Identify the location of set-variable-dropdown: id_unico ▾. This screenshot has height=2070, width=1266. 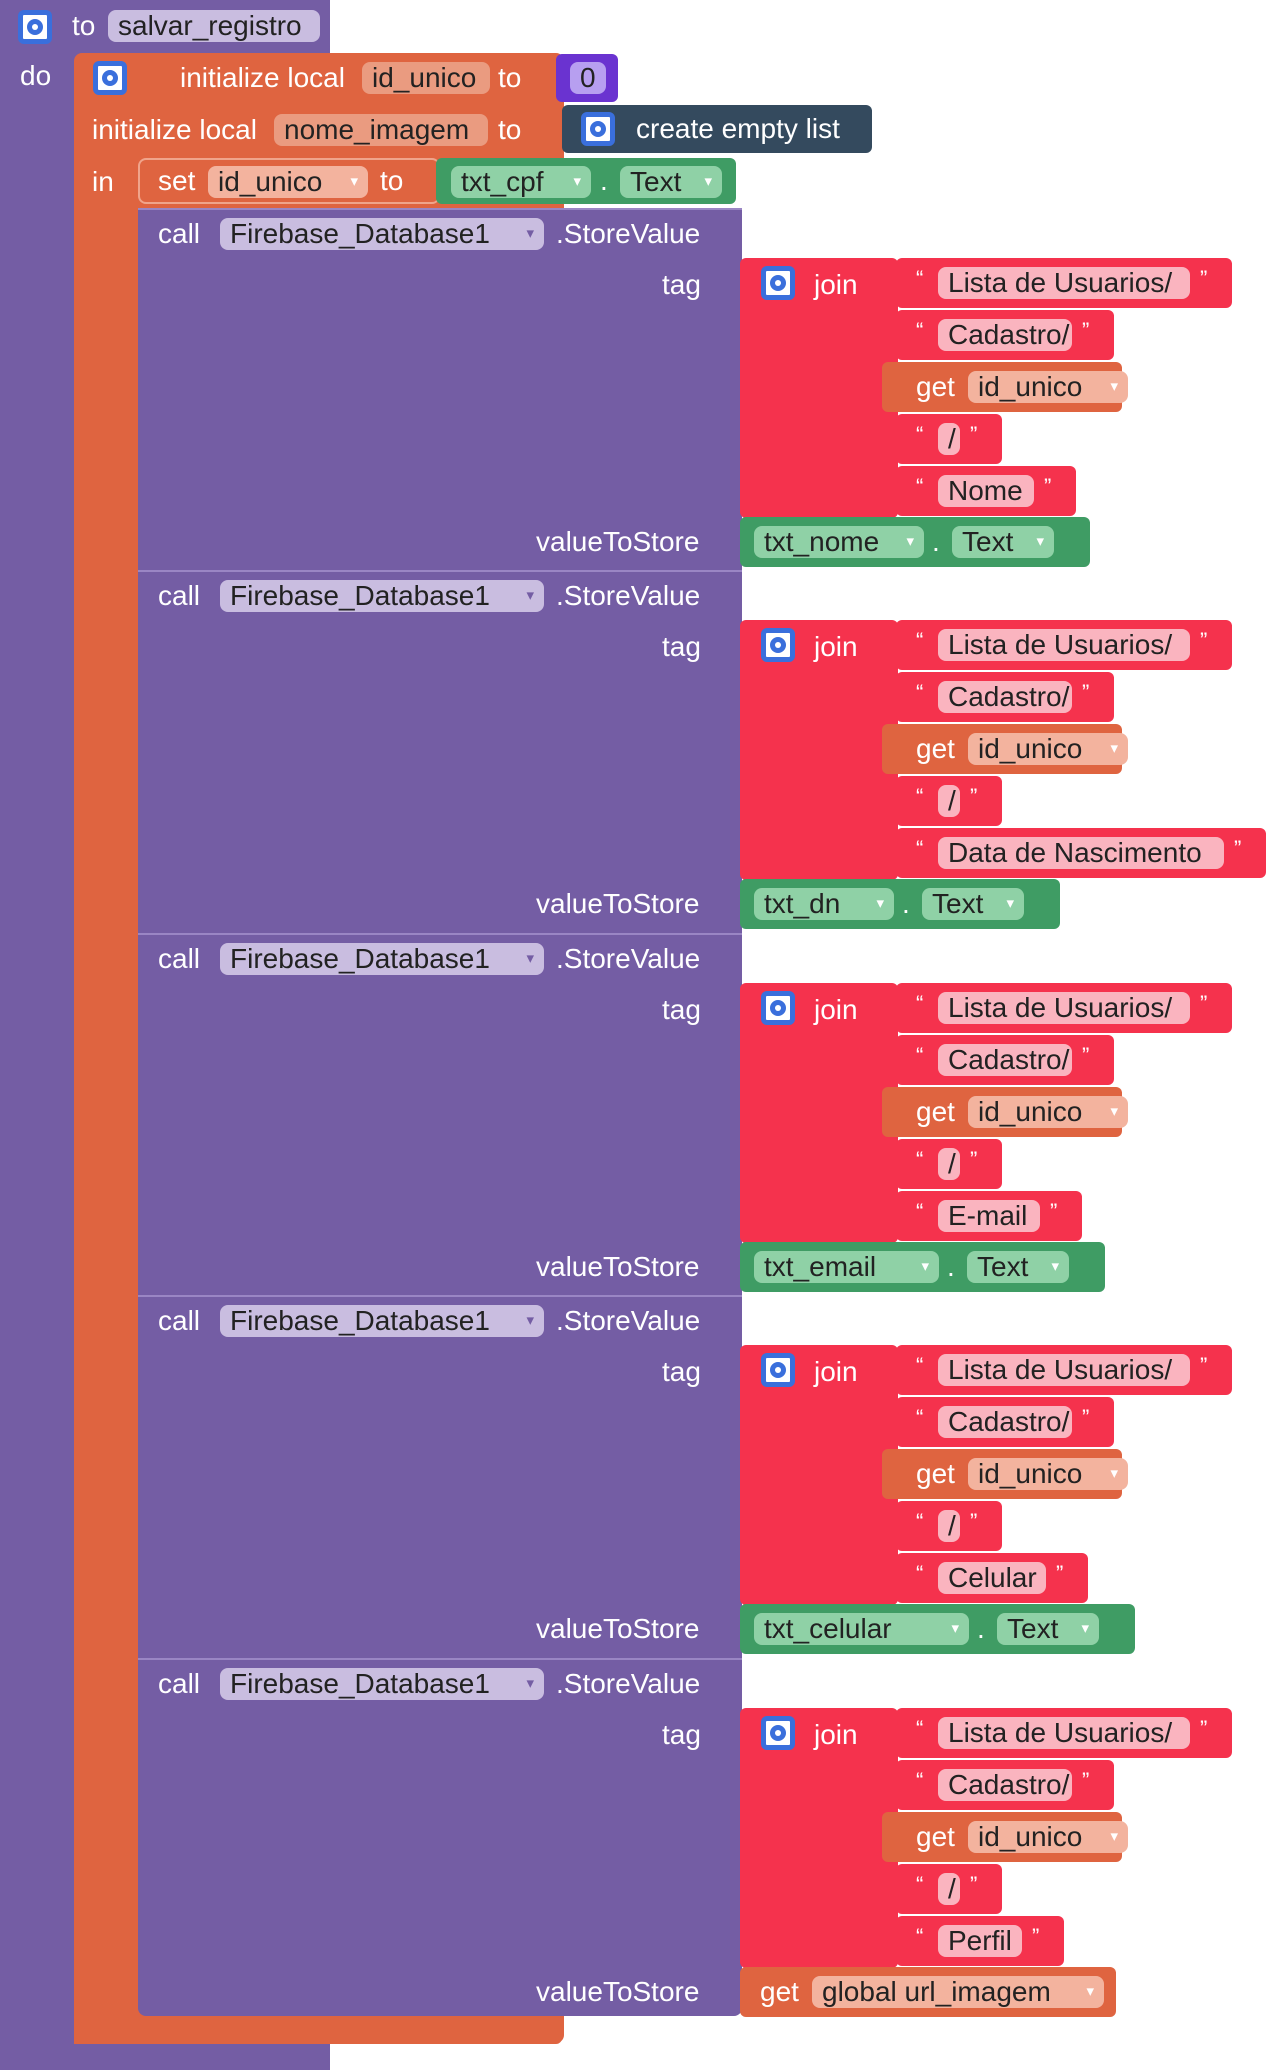
(288, 182).